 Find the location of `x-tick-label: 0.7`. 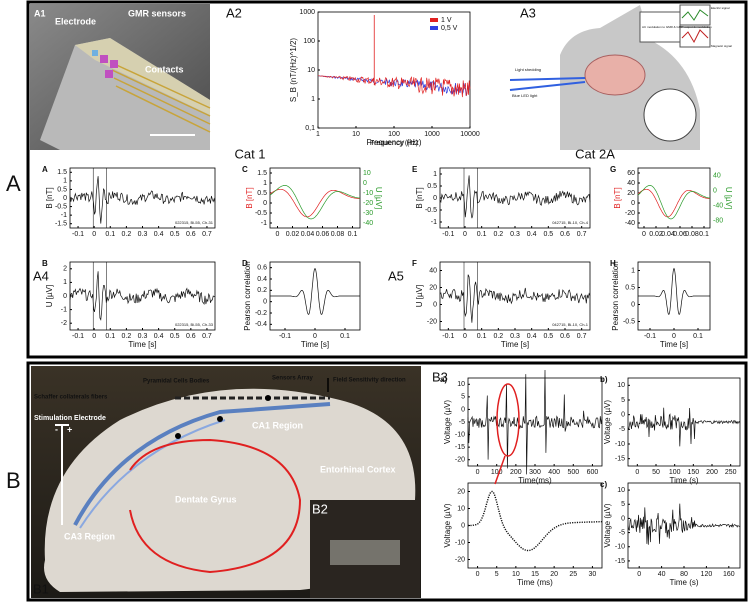

x-tick-label: 0.7 is located at coordinates (582, 336).